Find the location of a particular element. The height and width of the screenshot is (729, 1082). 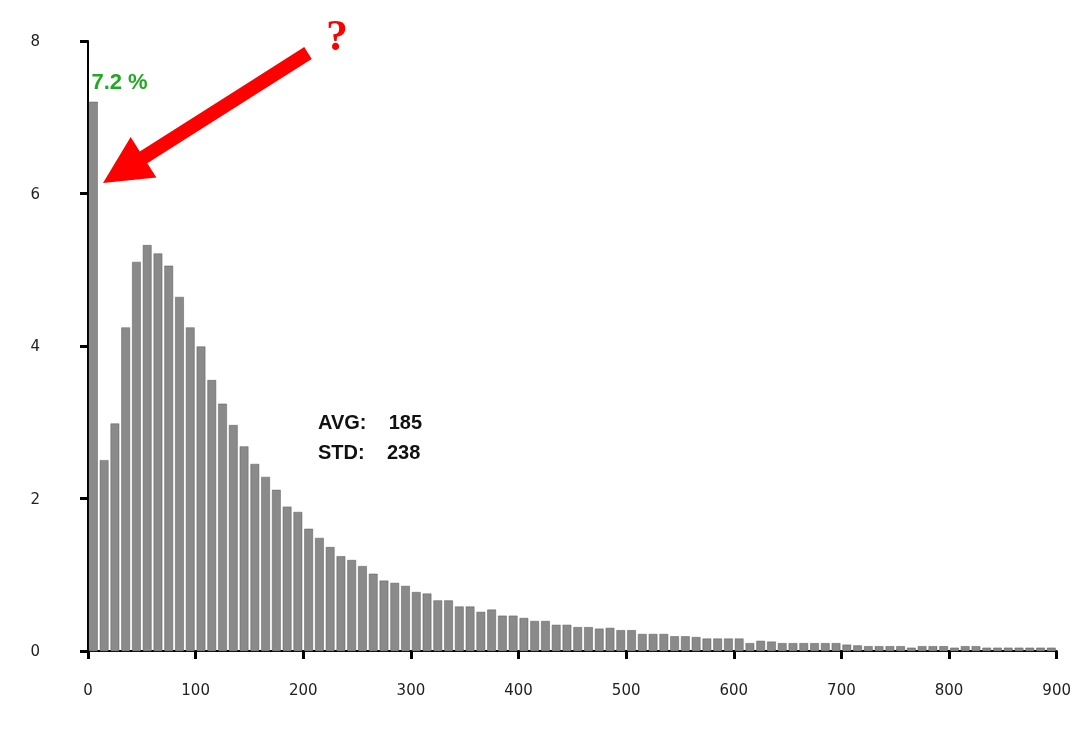

y-tick-label: 0 is located at coordinates (35, 651).